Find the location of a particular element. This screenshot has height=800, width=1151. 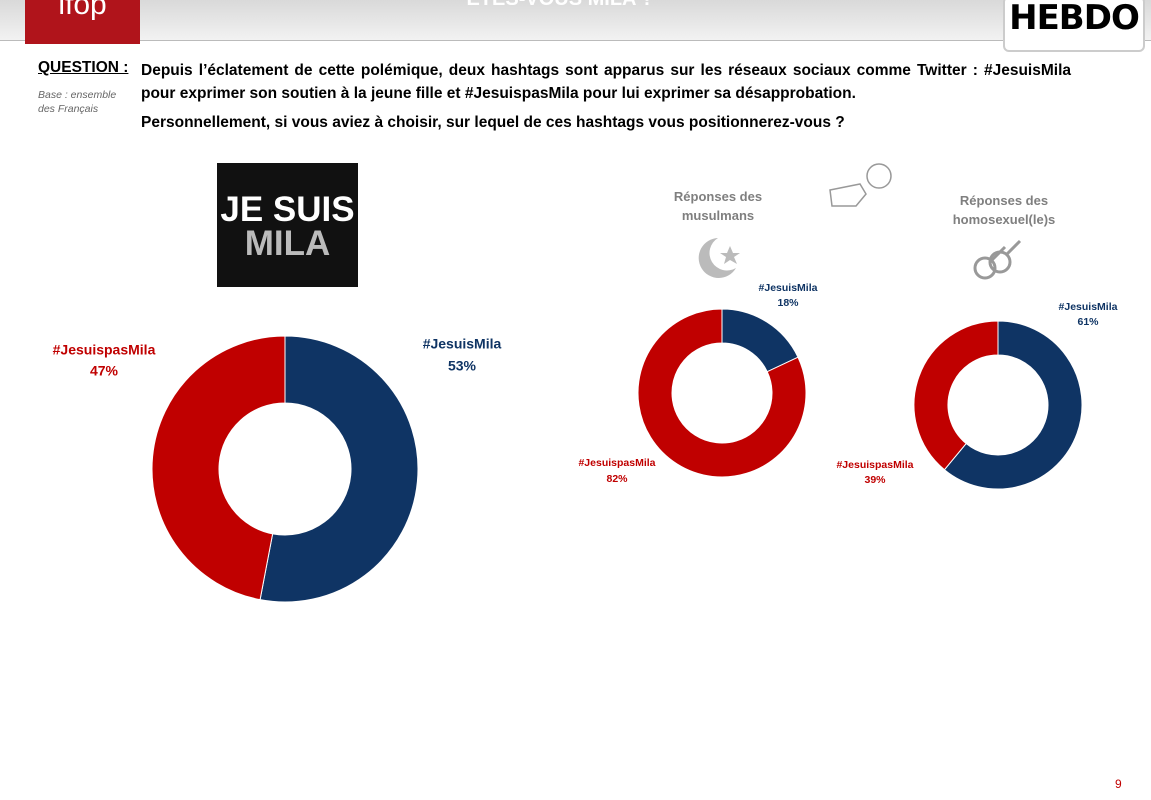

search-icon is located at coordinates (860, 185).